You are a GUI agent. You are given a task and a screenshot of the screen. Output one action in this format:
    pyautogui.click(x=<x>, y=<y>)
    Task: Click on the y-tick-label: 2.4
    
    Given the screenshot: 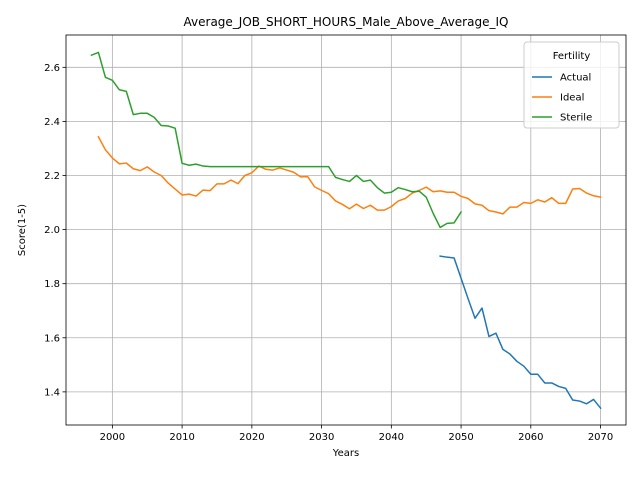 What is the action you would take?
    pyautogui.click(x=52, y=122)
    